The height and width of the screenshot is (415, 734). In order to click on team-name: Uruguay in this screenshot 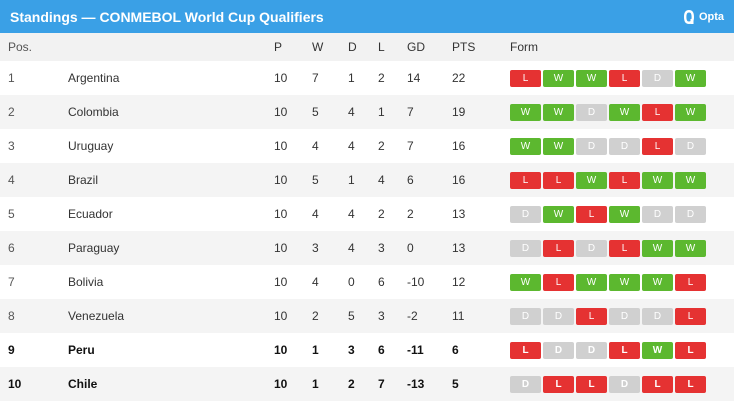, I will do `click(91, 146)`.